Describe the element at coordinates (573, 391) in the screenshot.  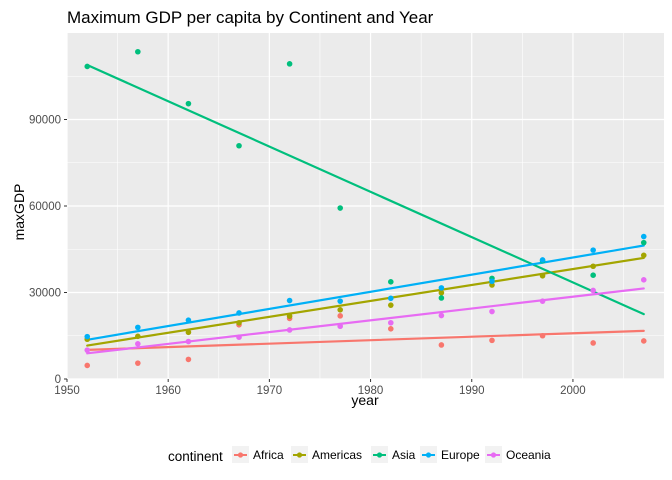
I see `x-tick-label: 2000` at that location.